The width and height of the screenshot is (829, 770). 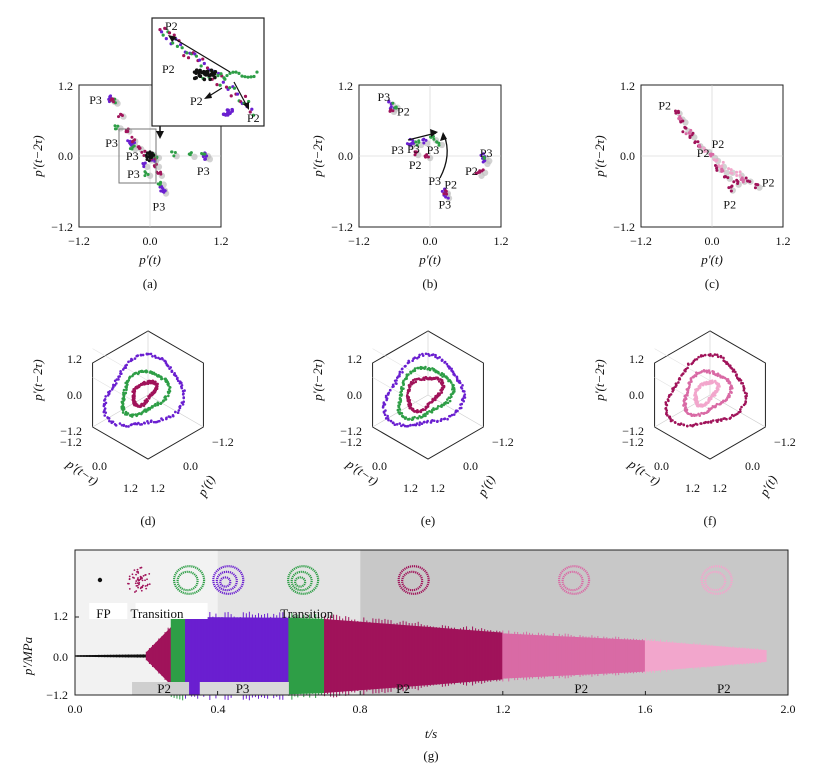 What do you see at coordinates (785, 442) in the screenshot?
I see `panel-f-ytick-3: −1.2` at bounding box center [785, 442].